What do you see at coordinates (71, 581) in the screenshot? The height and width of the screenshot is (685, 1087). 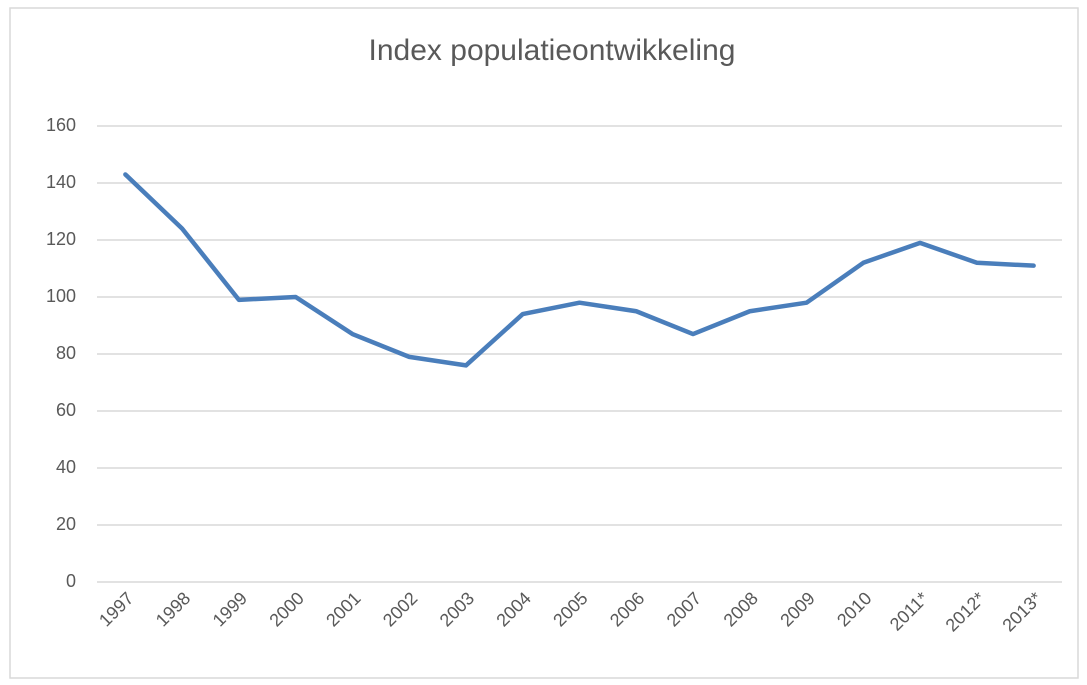 I see `y-tick-label: 0` at bounding box center [71, 581].